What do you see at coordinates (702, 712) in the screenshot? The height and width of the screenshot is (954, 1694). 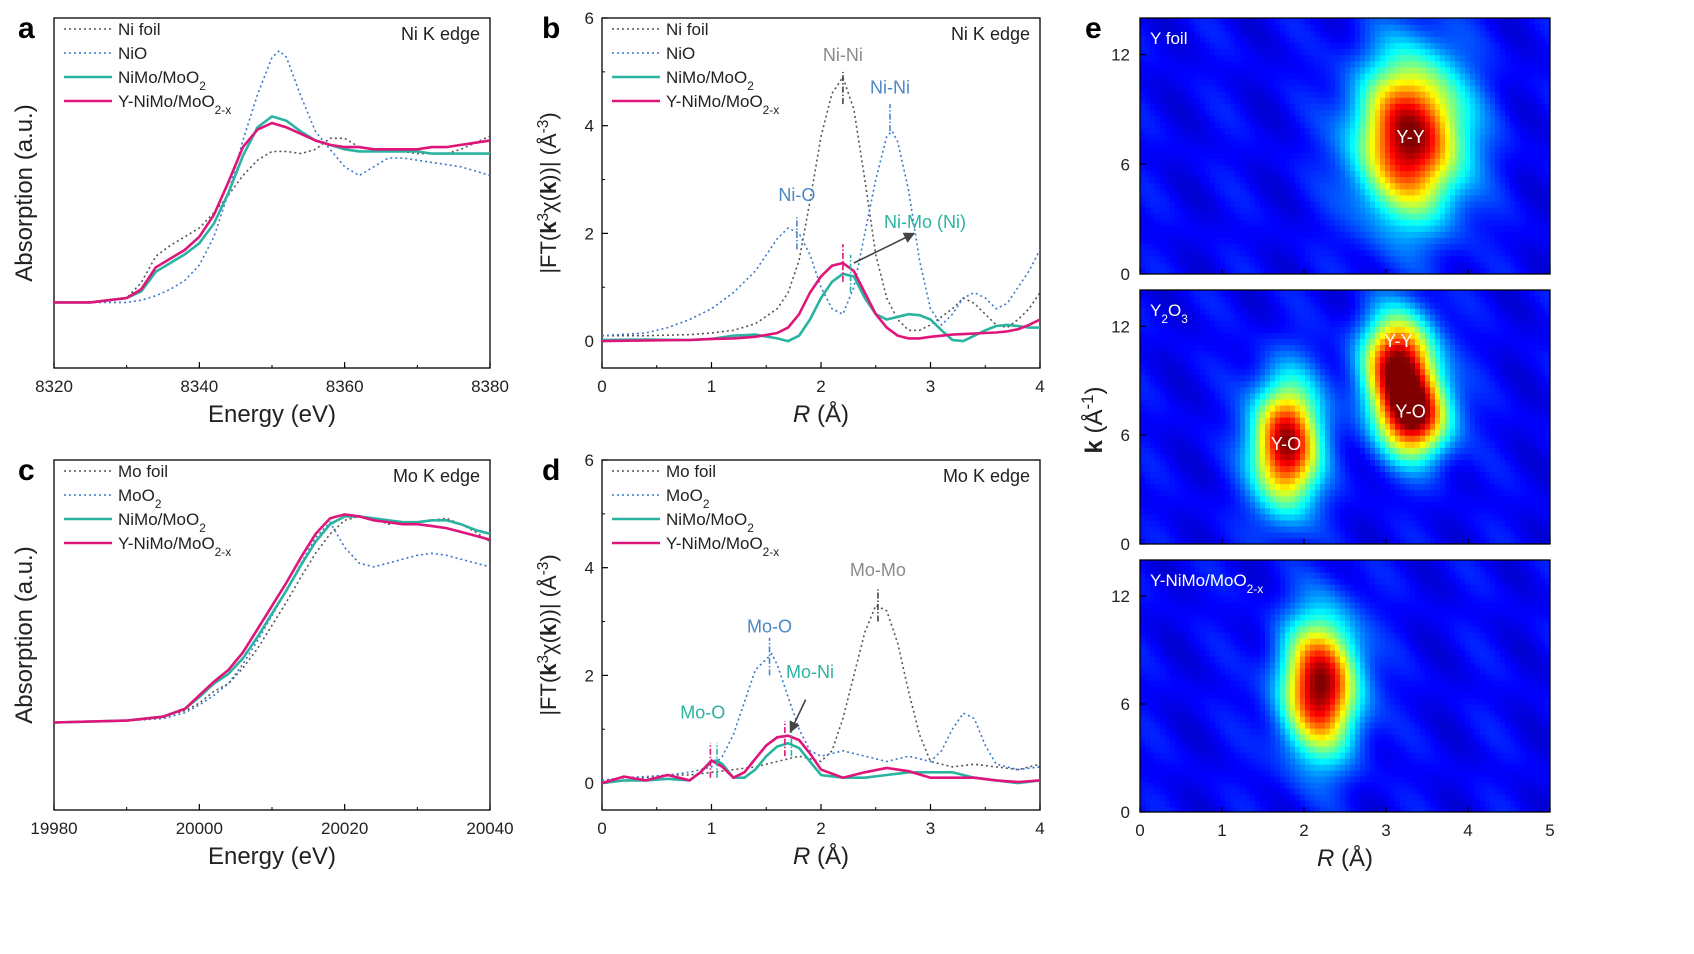 I see `peak-label: Mo-O` at bounding box center [702, 712].